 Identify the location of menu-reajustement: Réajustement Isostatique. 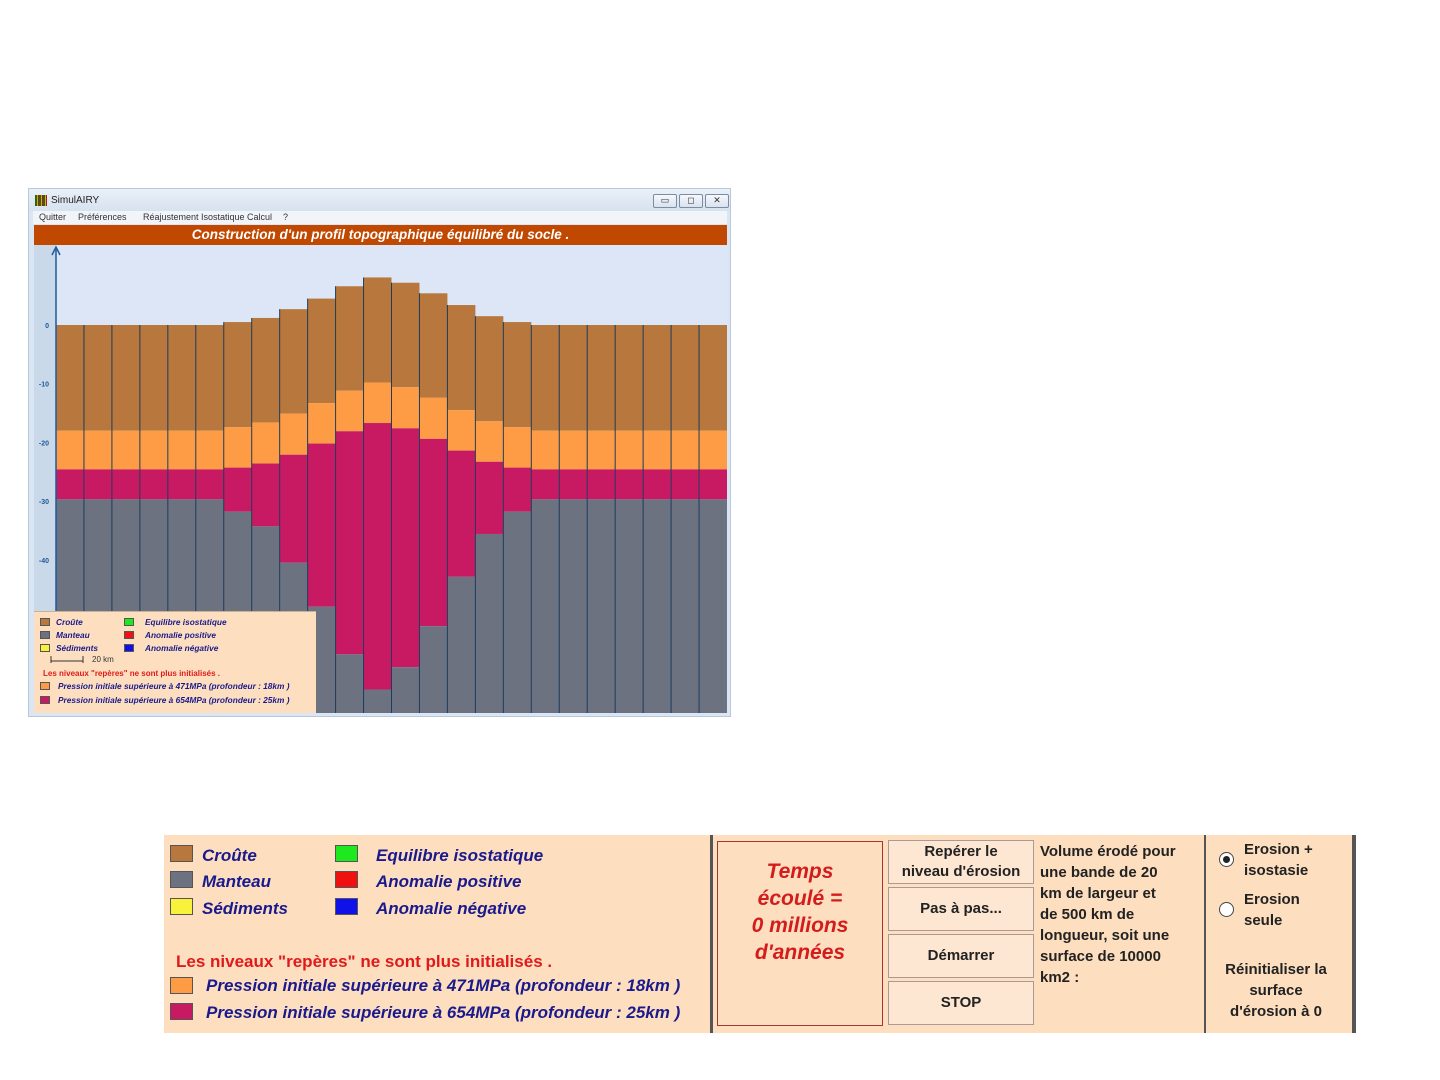
(194, 217).